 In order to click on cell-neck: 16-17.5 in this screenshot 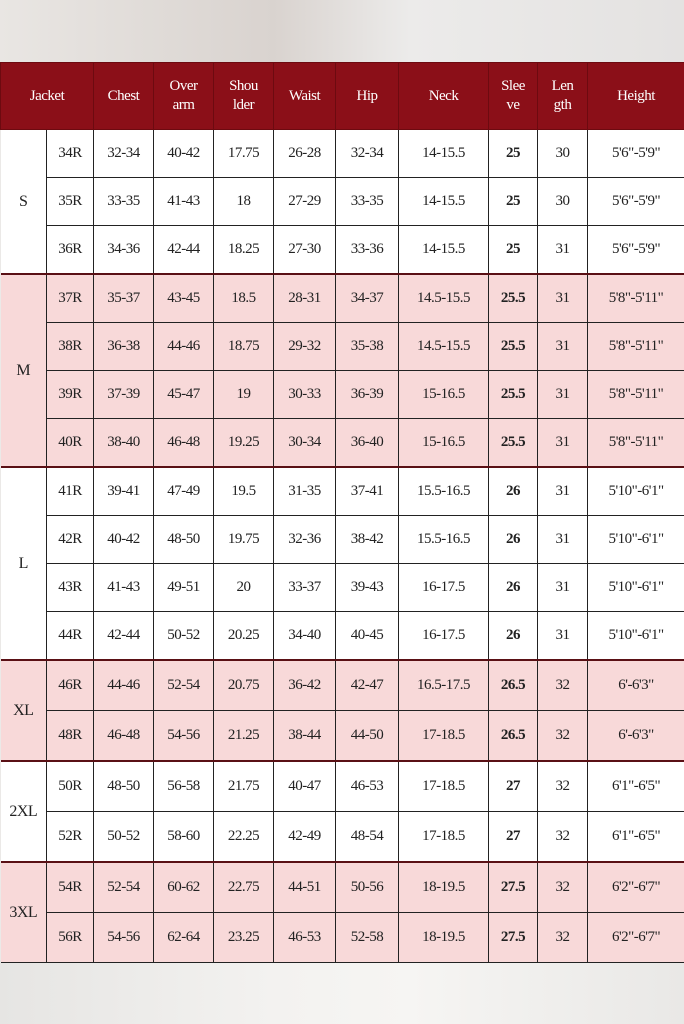, I will do `click(444, 587)`.